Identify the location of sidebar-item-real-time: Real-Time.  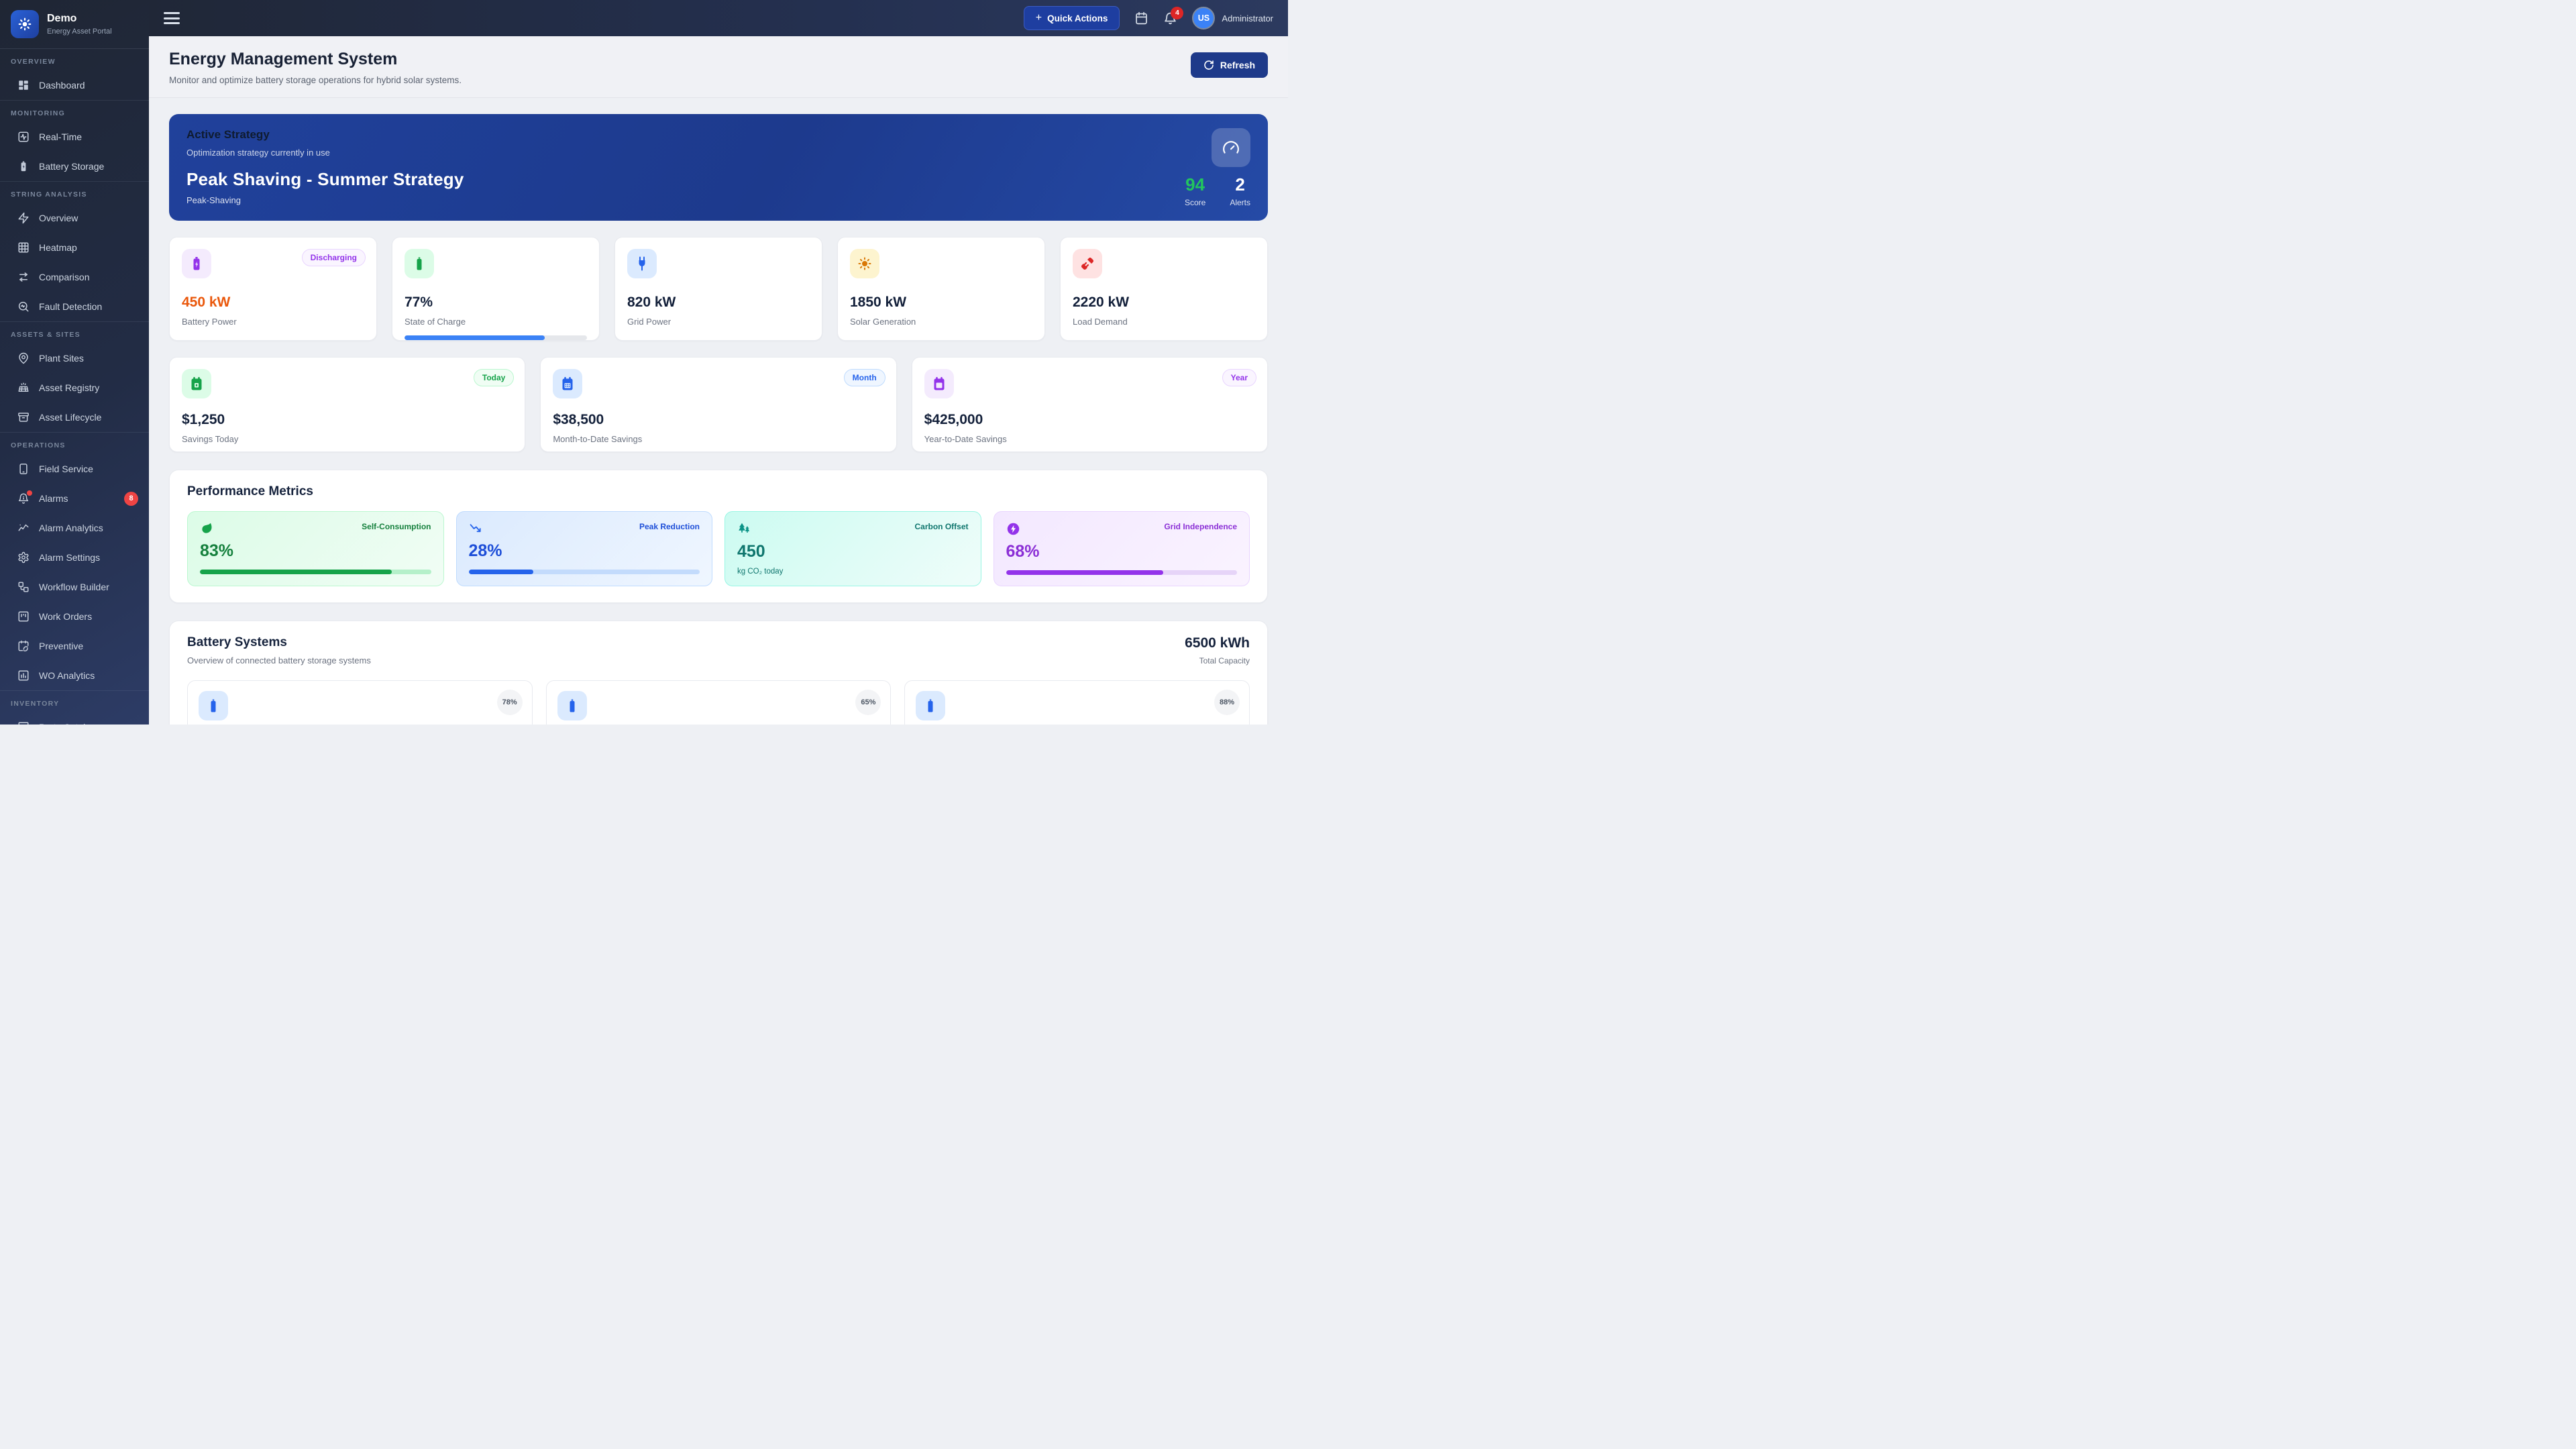
(74, 137).